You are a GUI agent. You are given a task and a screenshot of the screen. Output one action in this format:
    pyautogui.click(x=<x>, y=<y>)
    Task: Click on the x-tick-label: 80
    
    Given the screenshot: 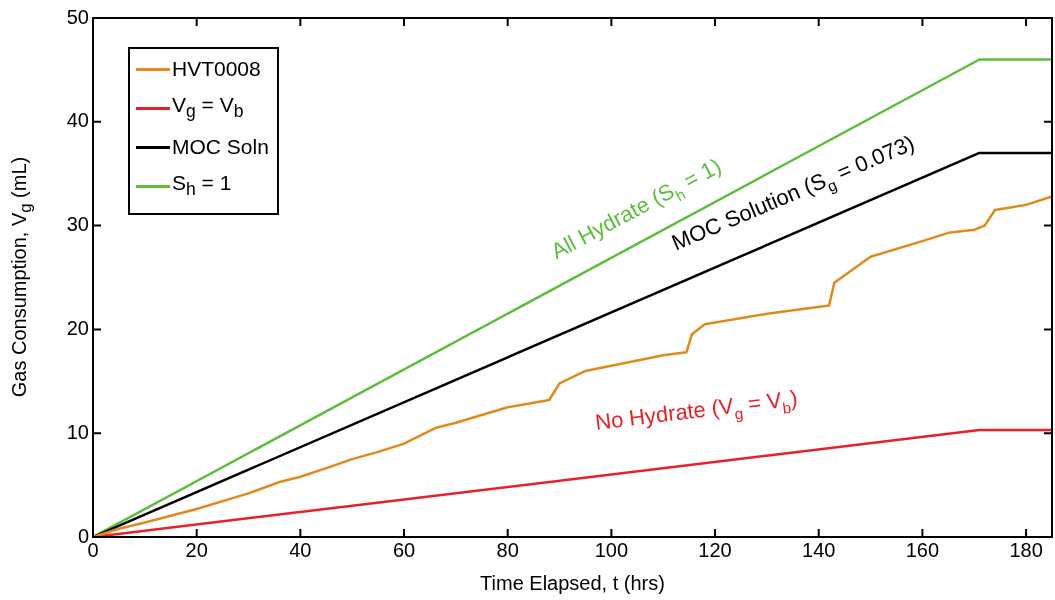 What is the action you would take?
    pyautogui.click(x=507, y=549)
    